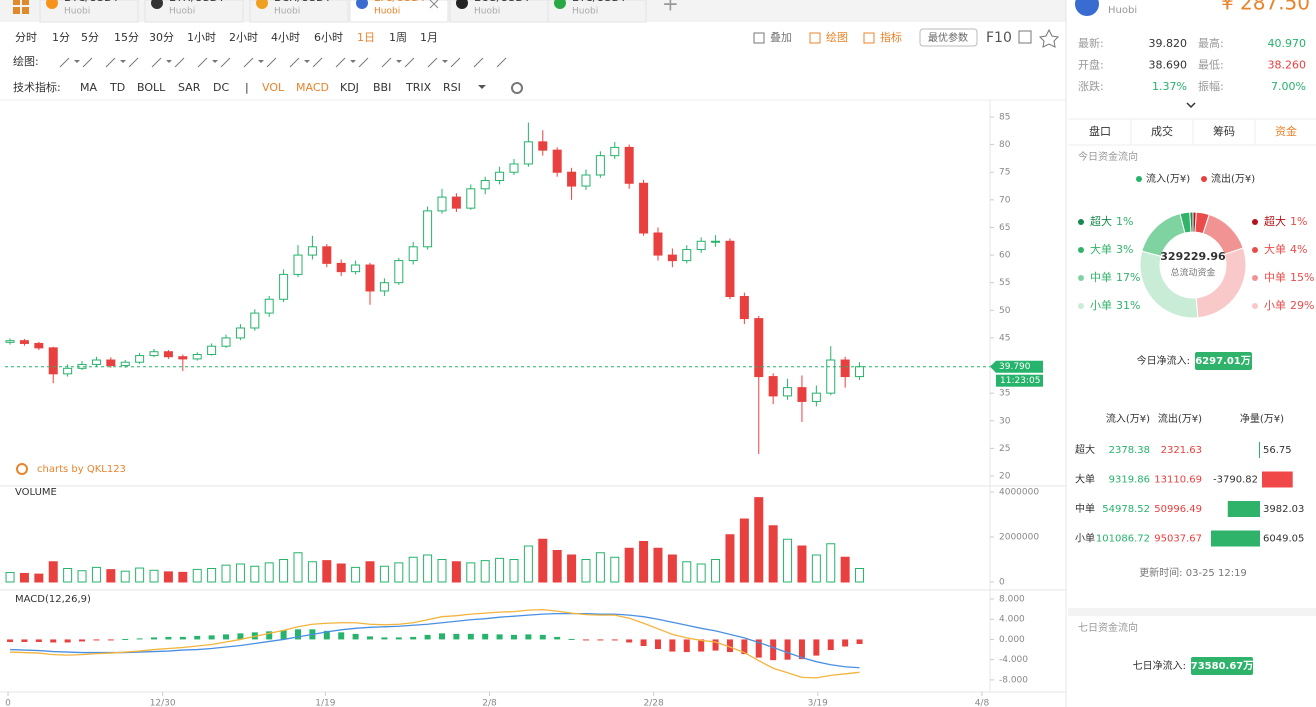 The image size is (1316, 707). I want to click on period-button: 1周, so click(398, 37).